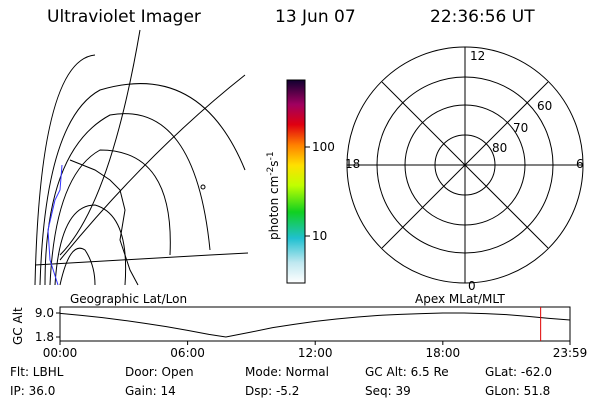 This screenshot has height=400, width=600. Describe the element at coordinates (315, 17) in the screenshot. I see `date: 13 Jun 07` at that location.